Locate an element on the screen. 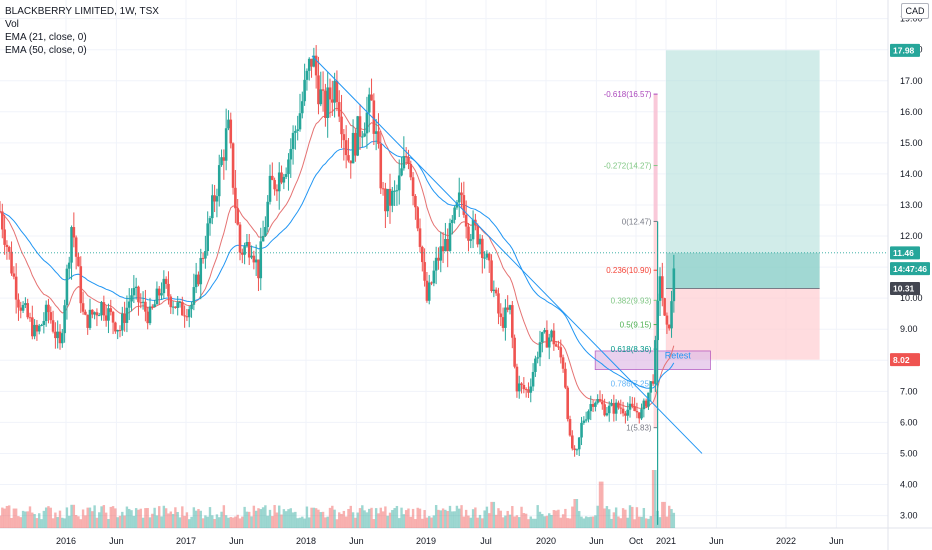 The image size is (932, 550). x-tick-label: Jun is located at coordinates (116, 541).